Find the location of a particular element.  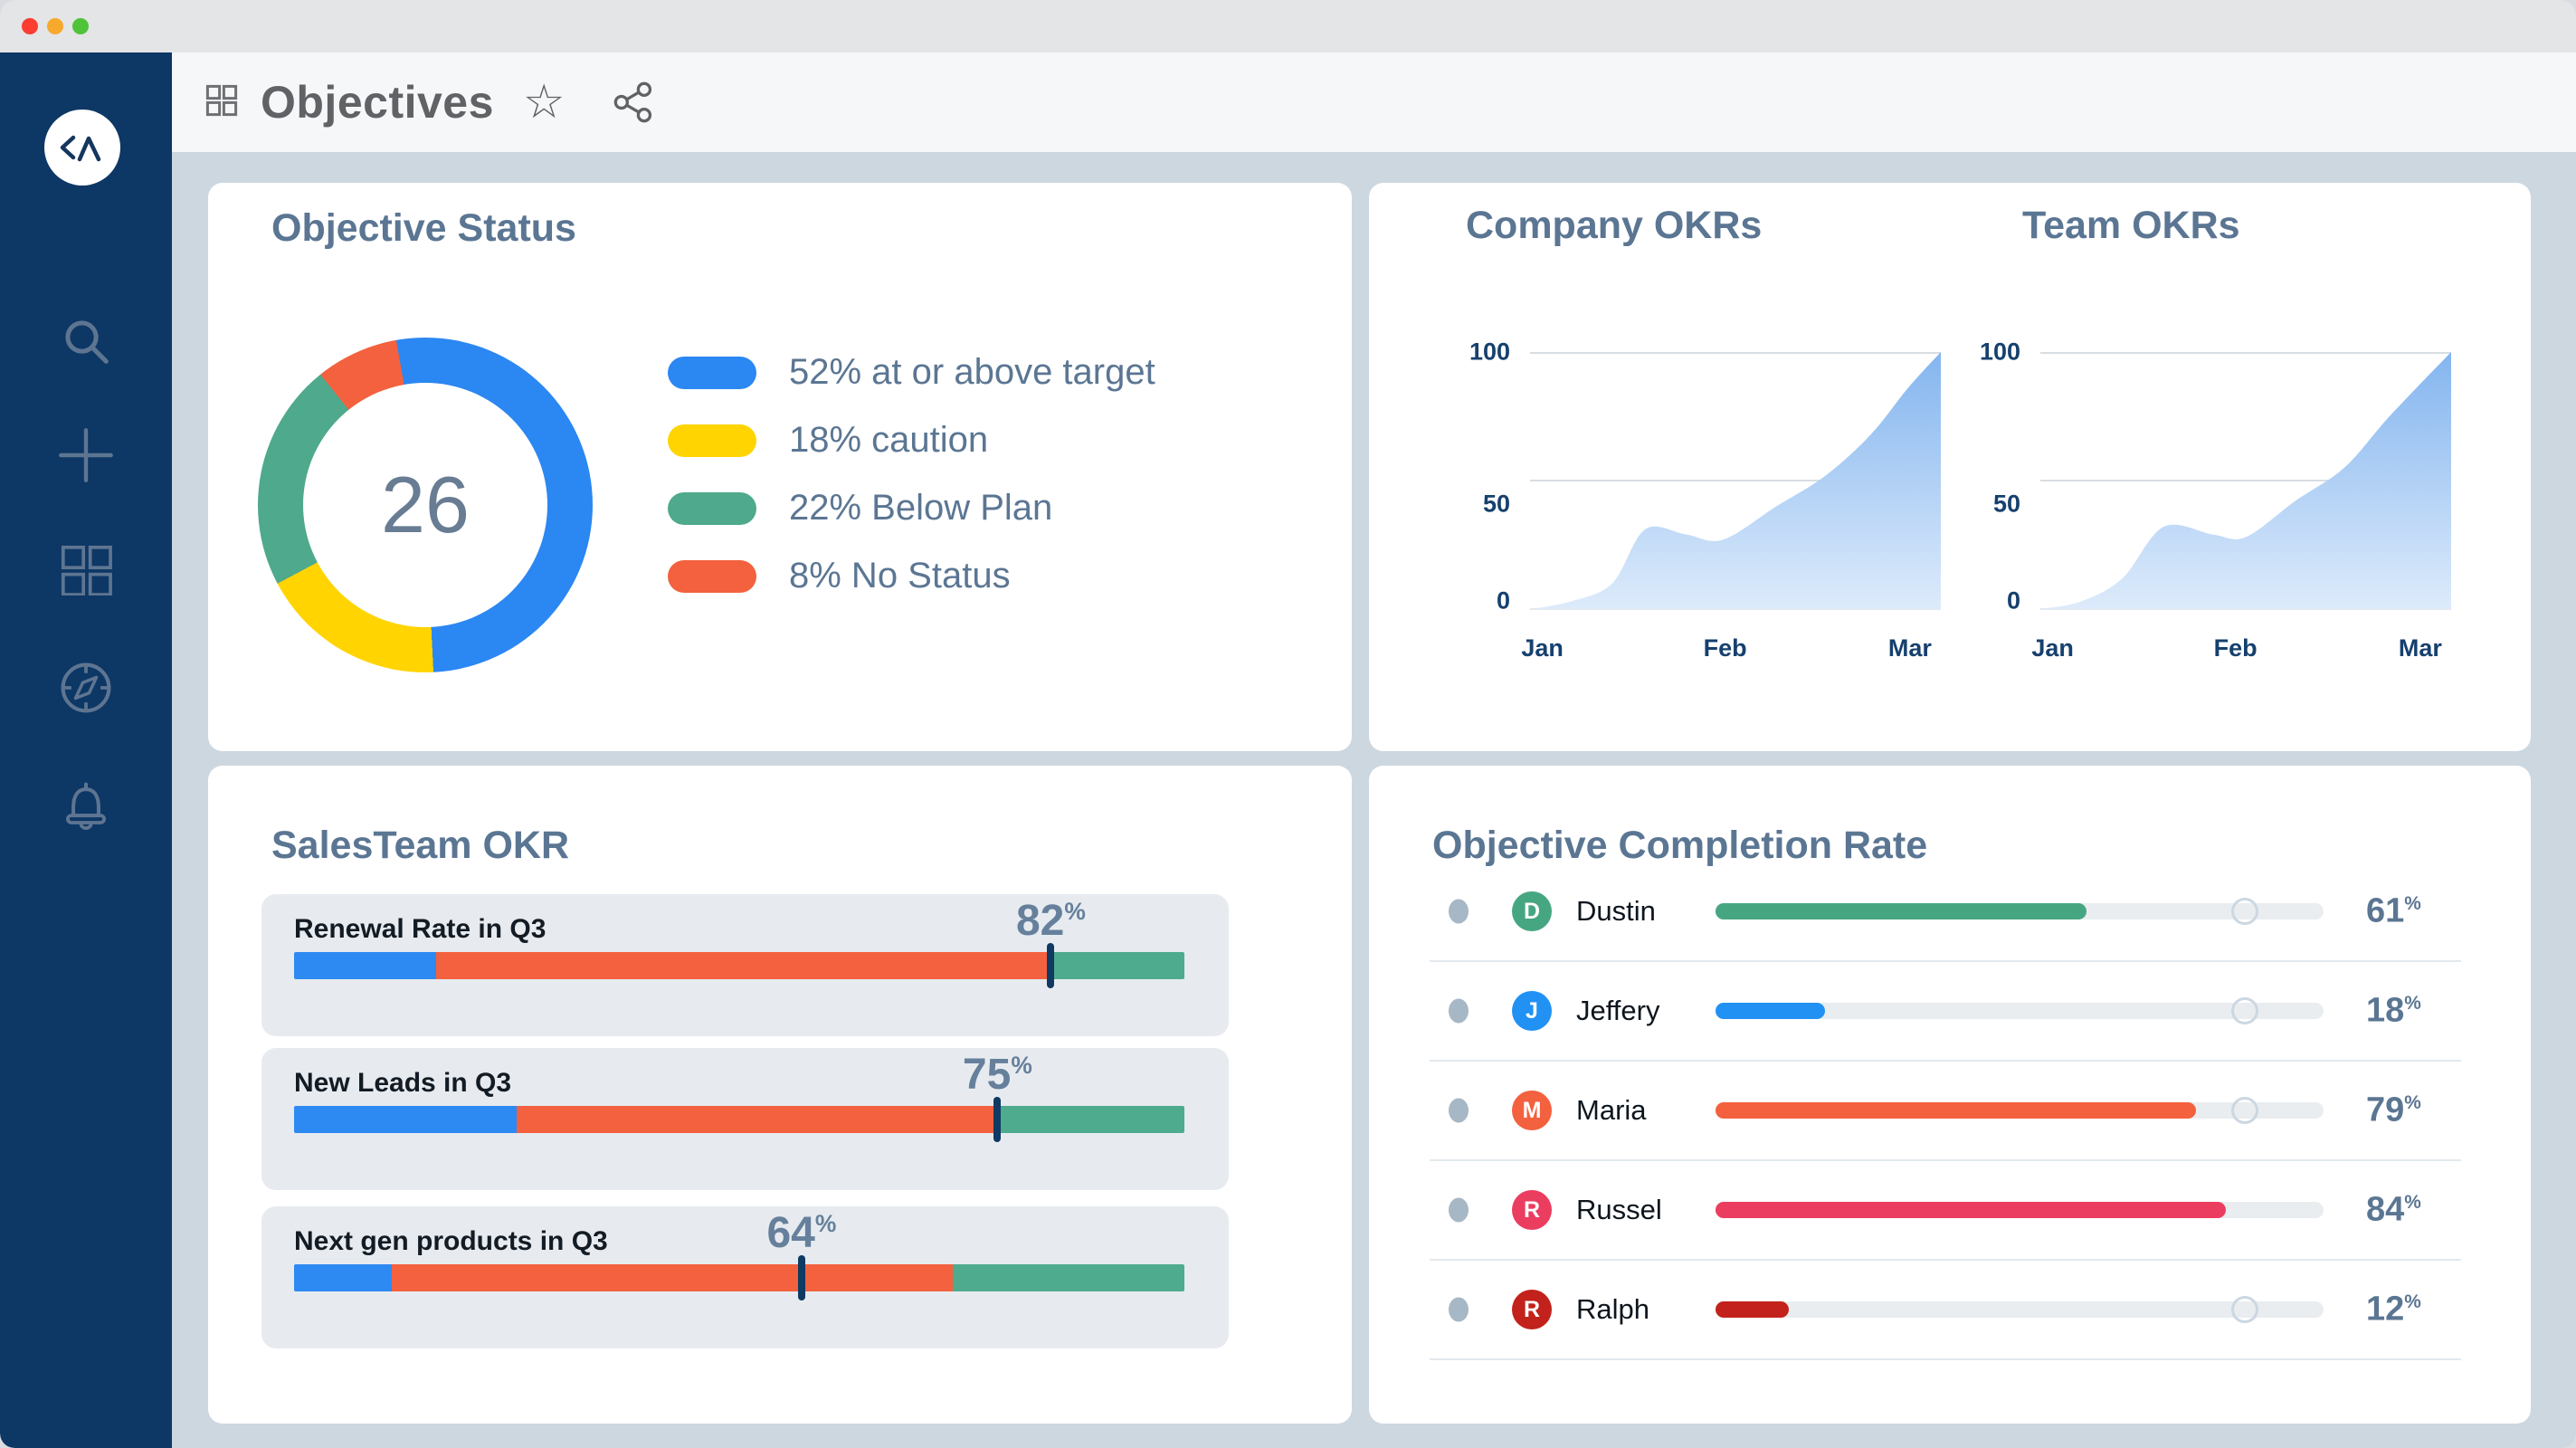

completion-value-number: 79 is located at coordinates (2385, 1110).